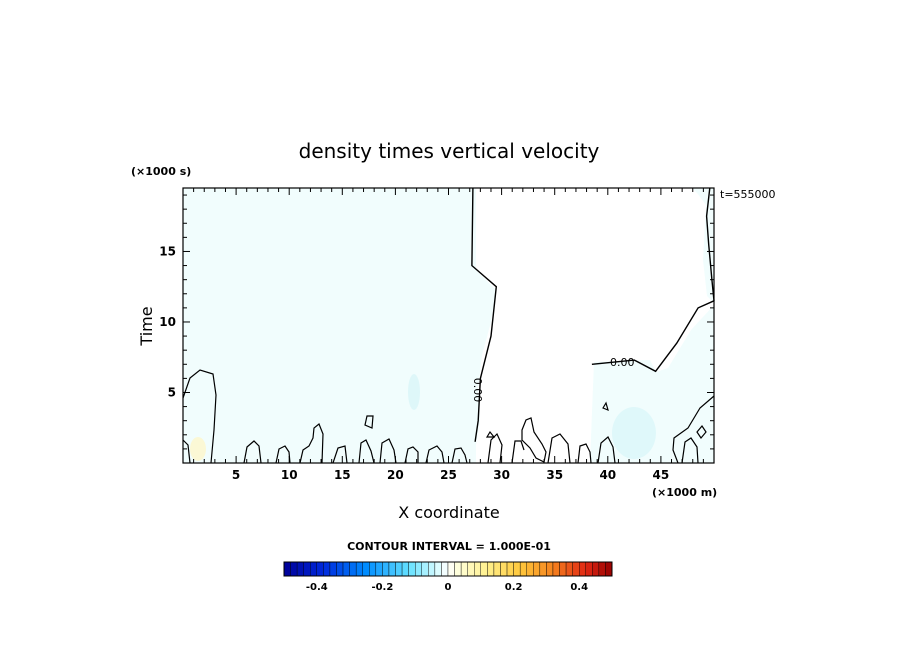 Image resolution: width=904 pixels, height=658 pixels. What do you see at coordinates (167, 322) in the screenshot?
I see `y-tick-label: 10` at bounding box center [167, 322].